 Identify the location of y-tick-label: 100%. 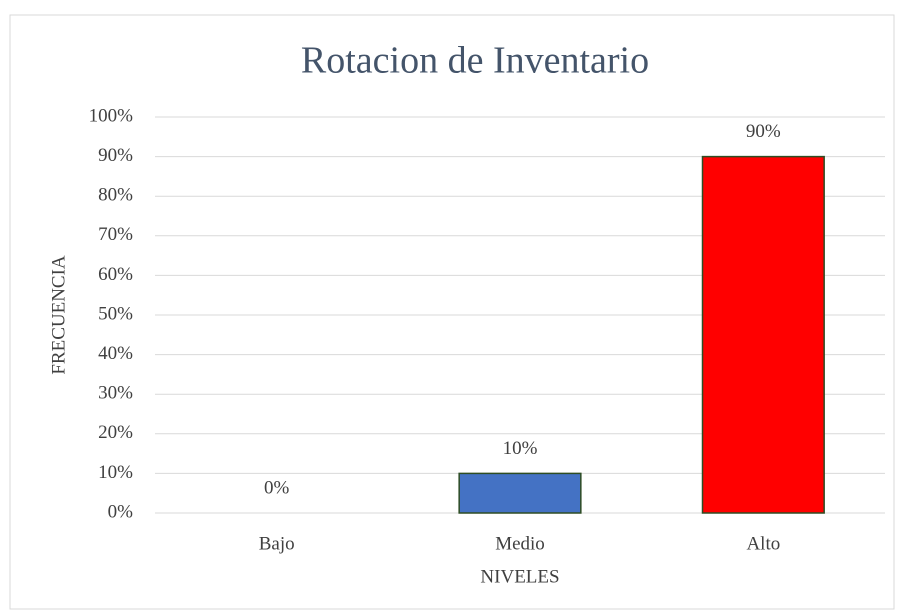
(111, 115).